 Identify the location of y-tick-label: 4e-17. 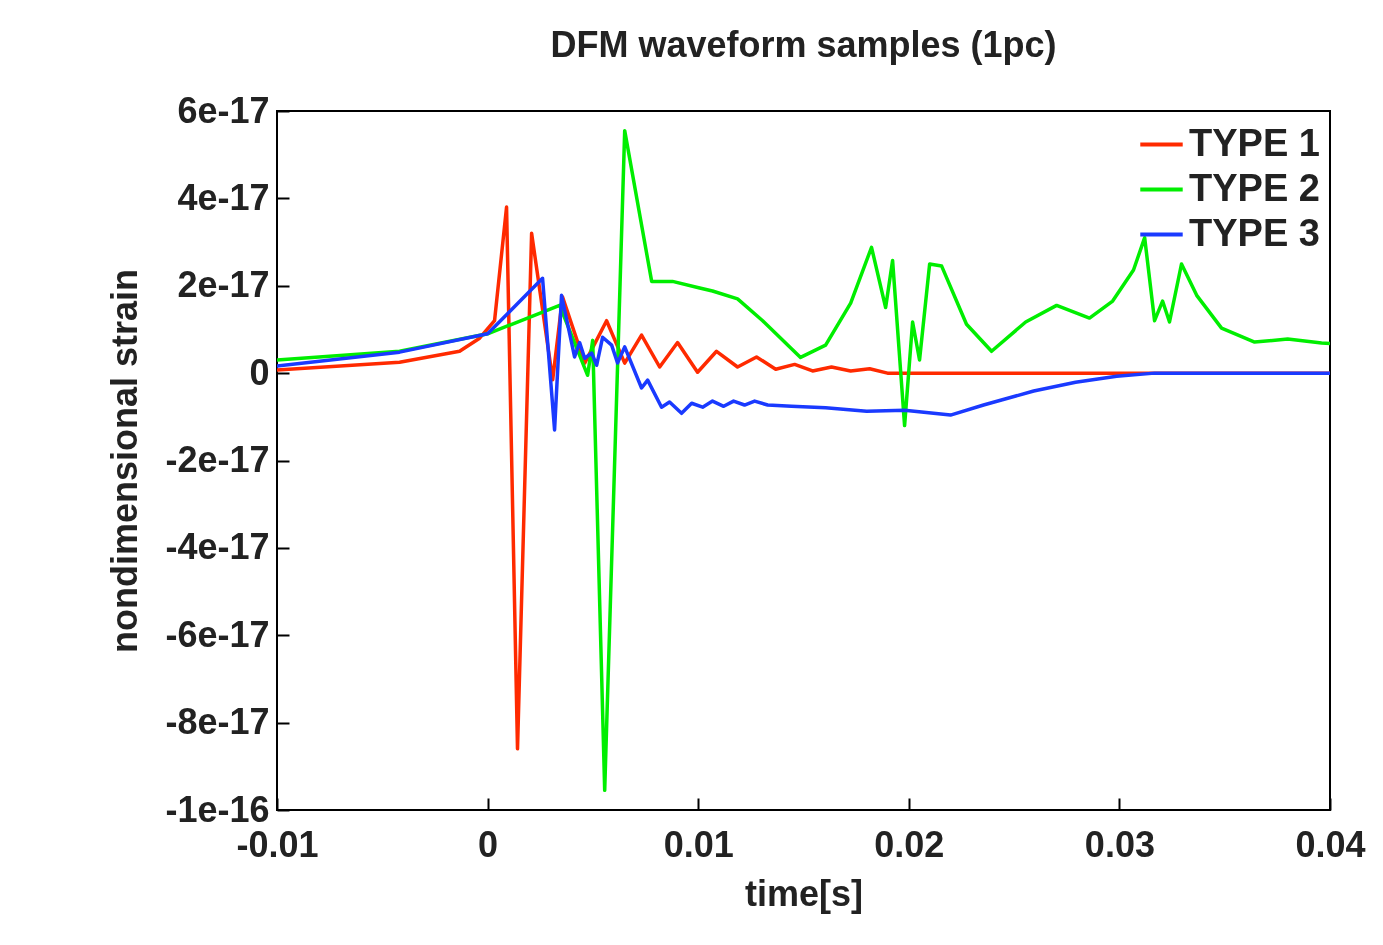
(223, 197).